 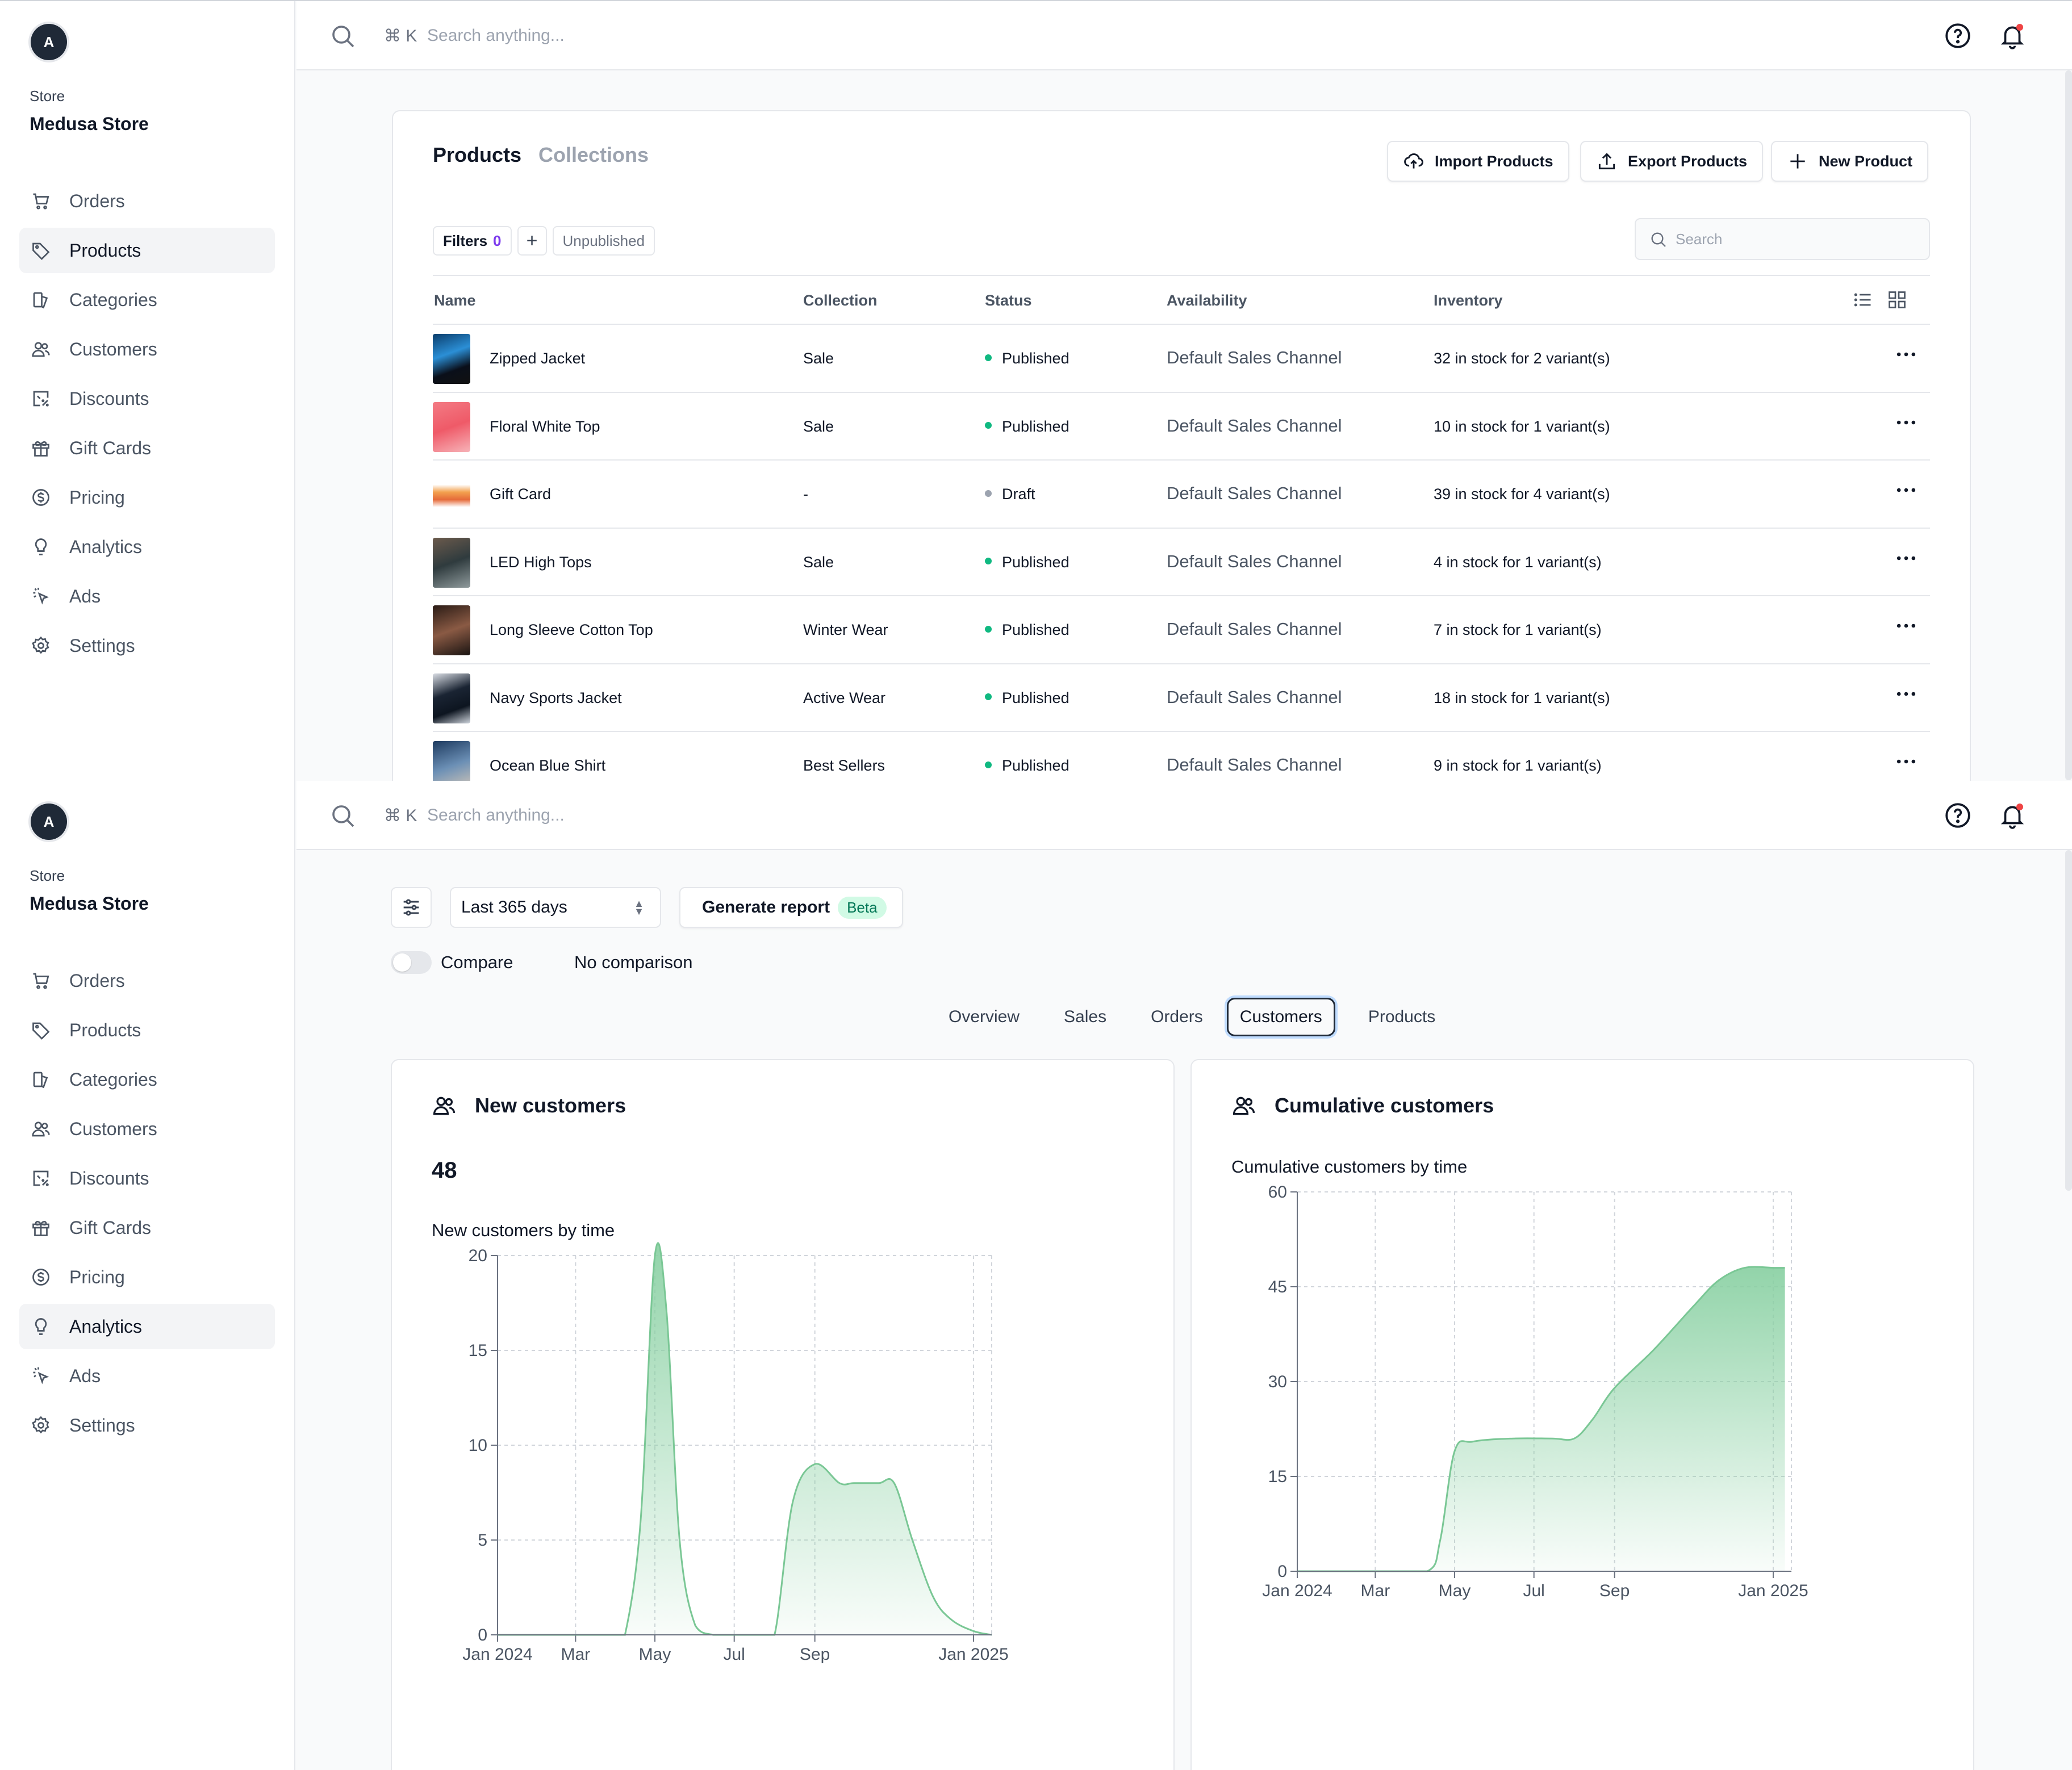 What do you see at coordinates (1207, 300) in the screenshot?
I see `column-availability: Availability` at bounding box center [1207, 300].